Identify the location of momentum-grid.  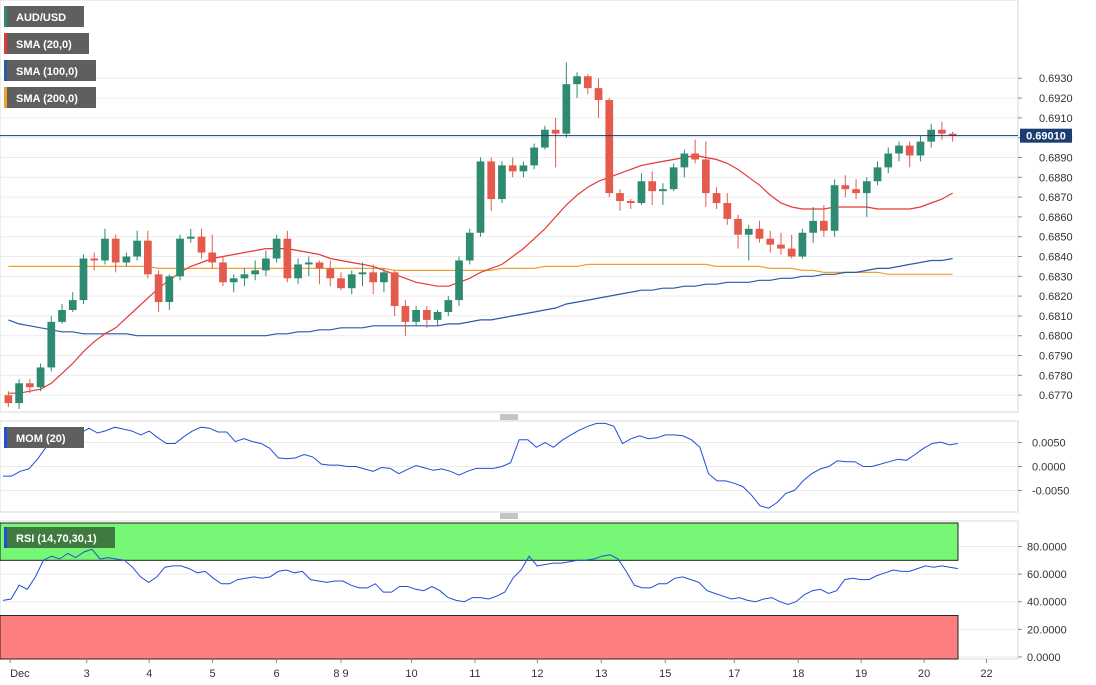
(509, 466).